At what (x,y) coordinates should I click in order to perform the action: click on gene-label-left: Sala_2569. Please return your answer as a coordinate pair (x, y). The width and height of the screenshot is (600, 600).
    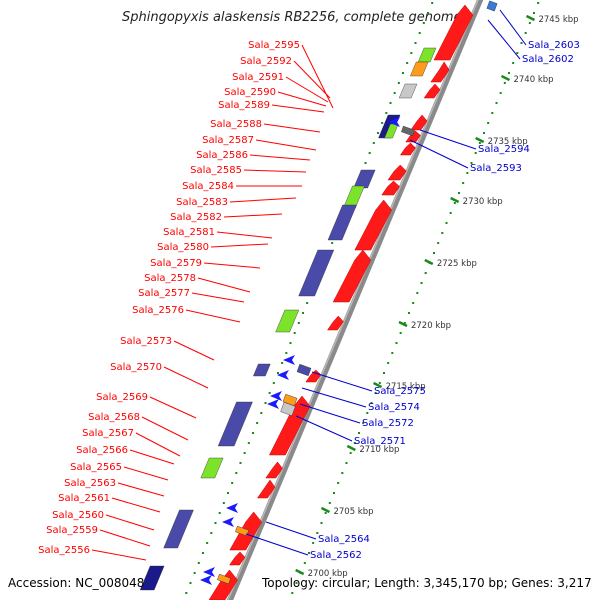
    Looking at the image, I should click on (122, 397).